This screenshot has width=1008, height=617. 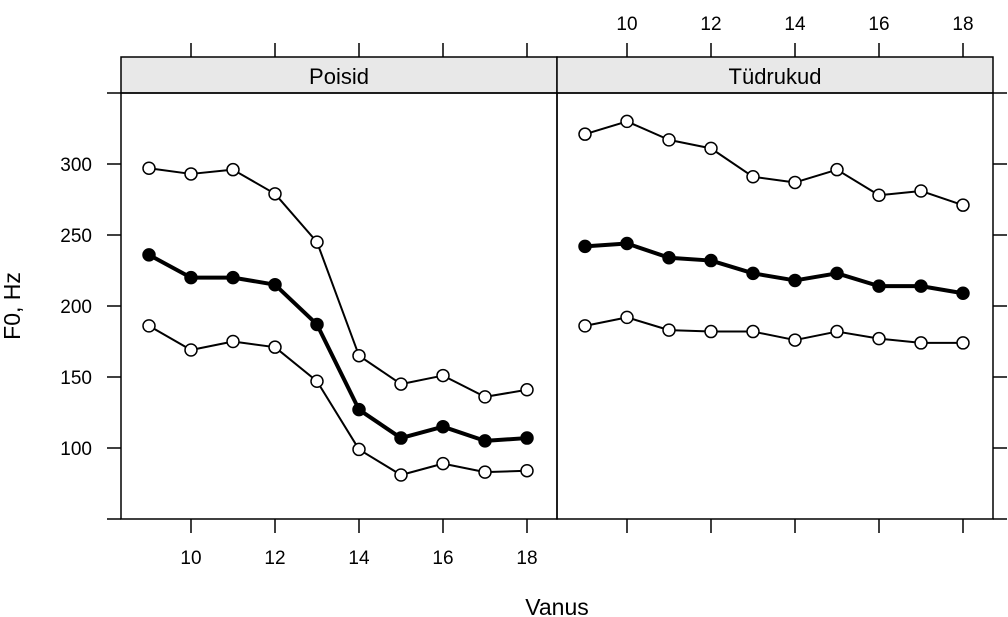 What do you see at coordinates (710, 24) in the screenshot?
I see `x-tick-label-top: 12` at bounding box center [710, 24].